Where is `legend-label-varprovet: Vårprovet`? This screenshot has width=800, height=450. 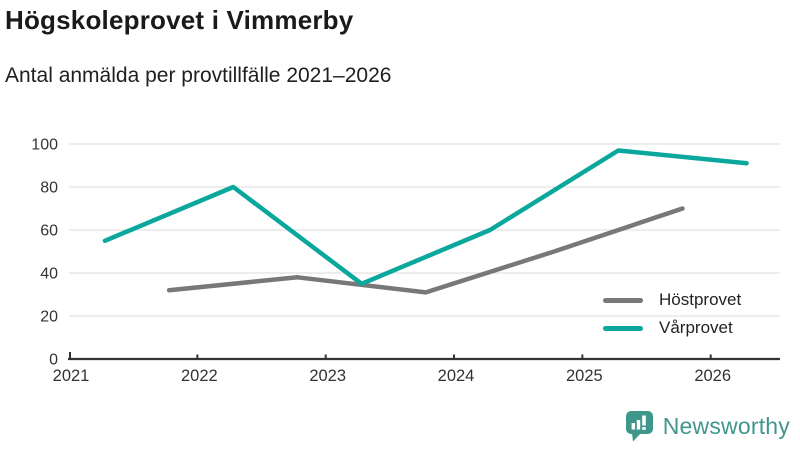
legend-label-varprovet: Vårprovet is located at coordinates (696, 327).